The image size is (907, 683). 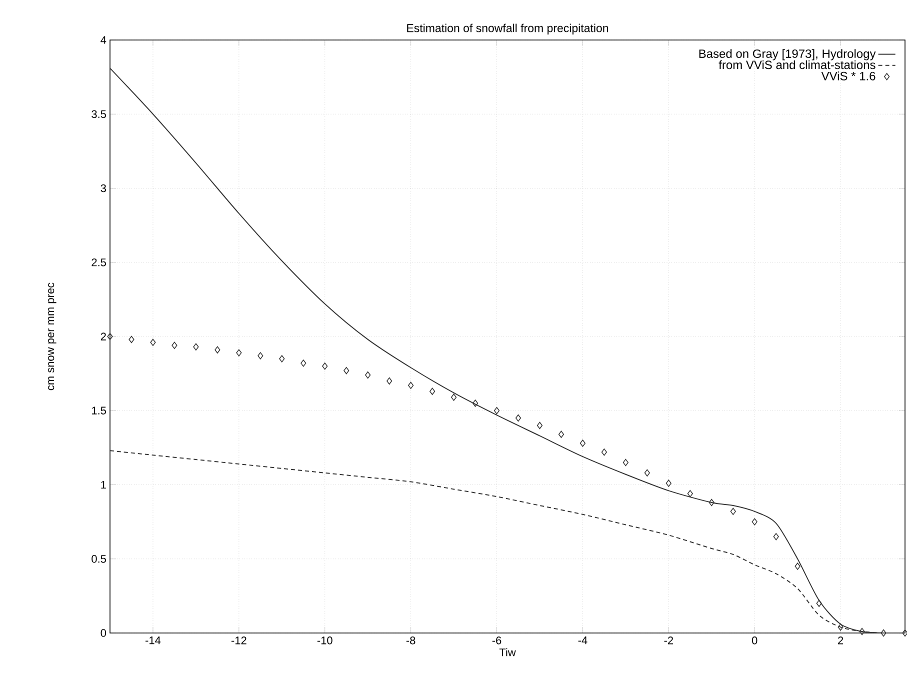 I want to click on x-tick-label: -2, so click(x=668, y=640).